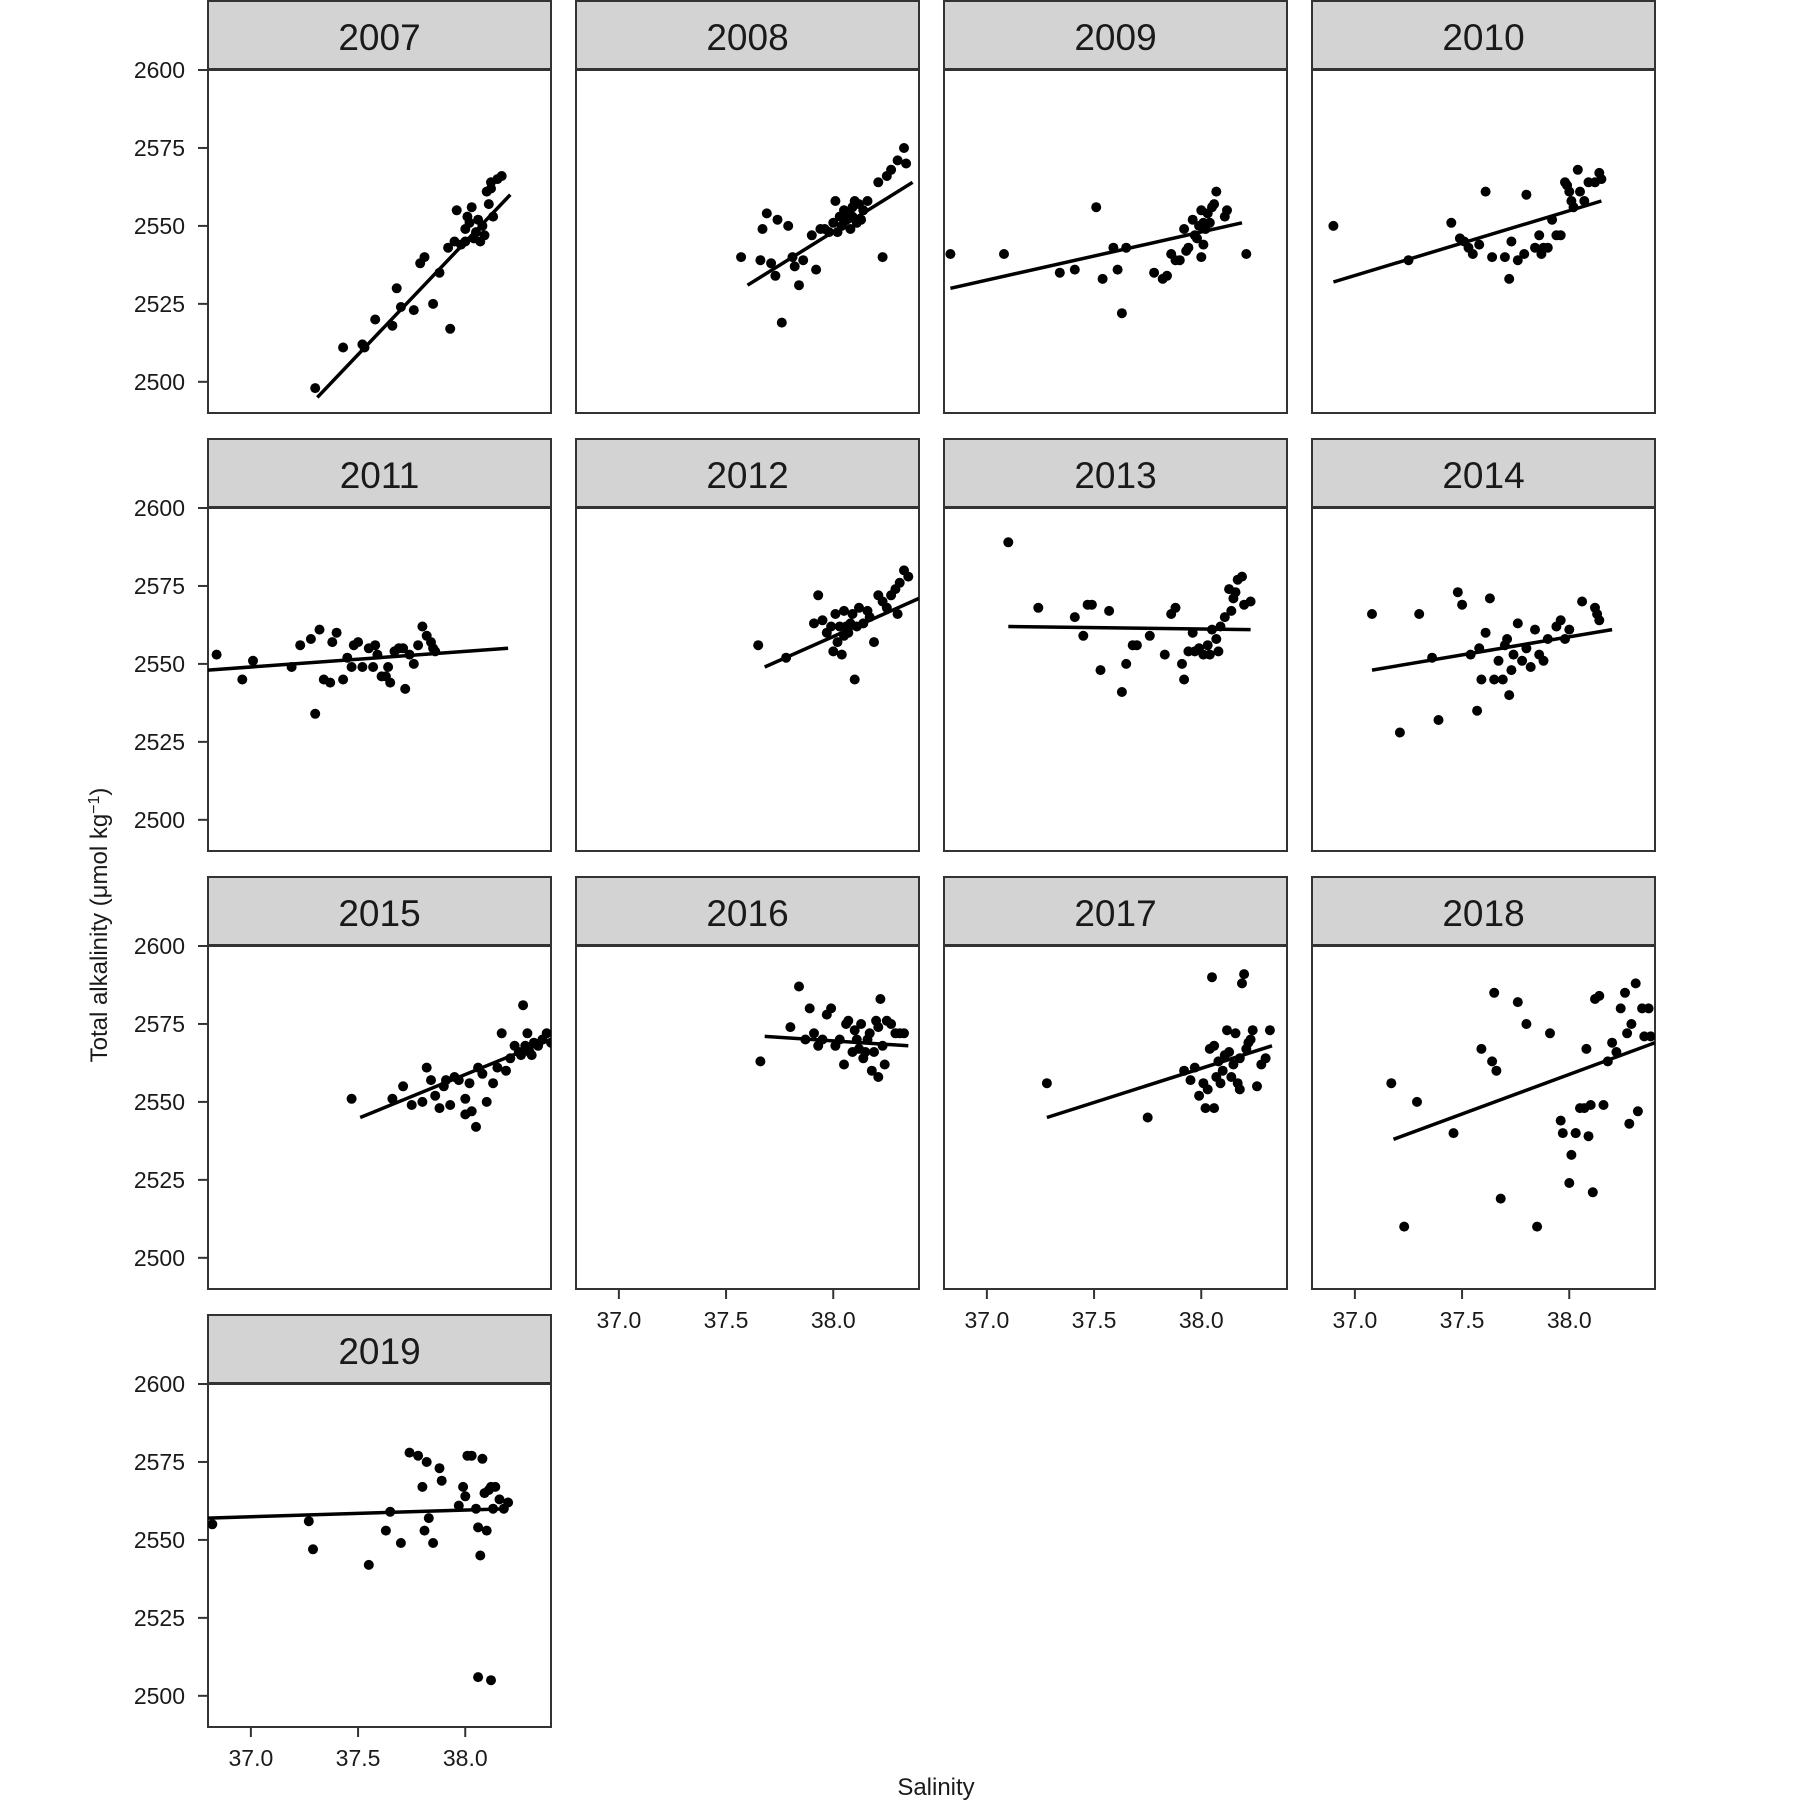  I want to click on facet-panel: 2008, so click(747, 207).